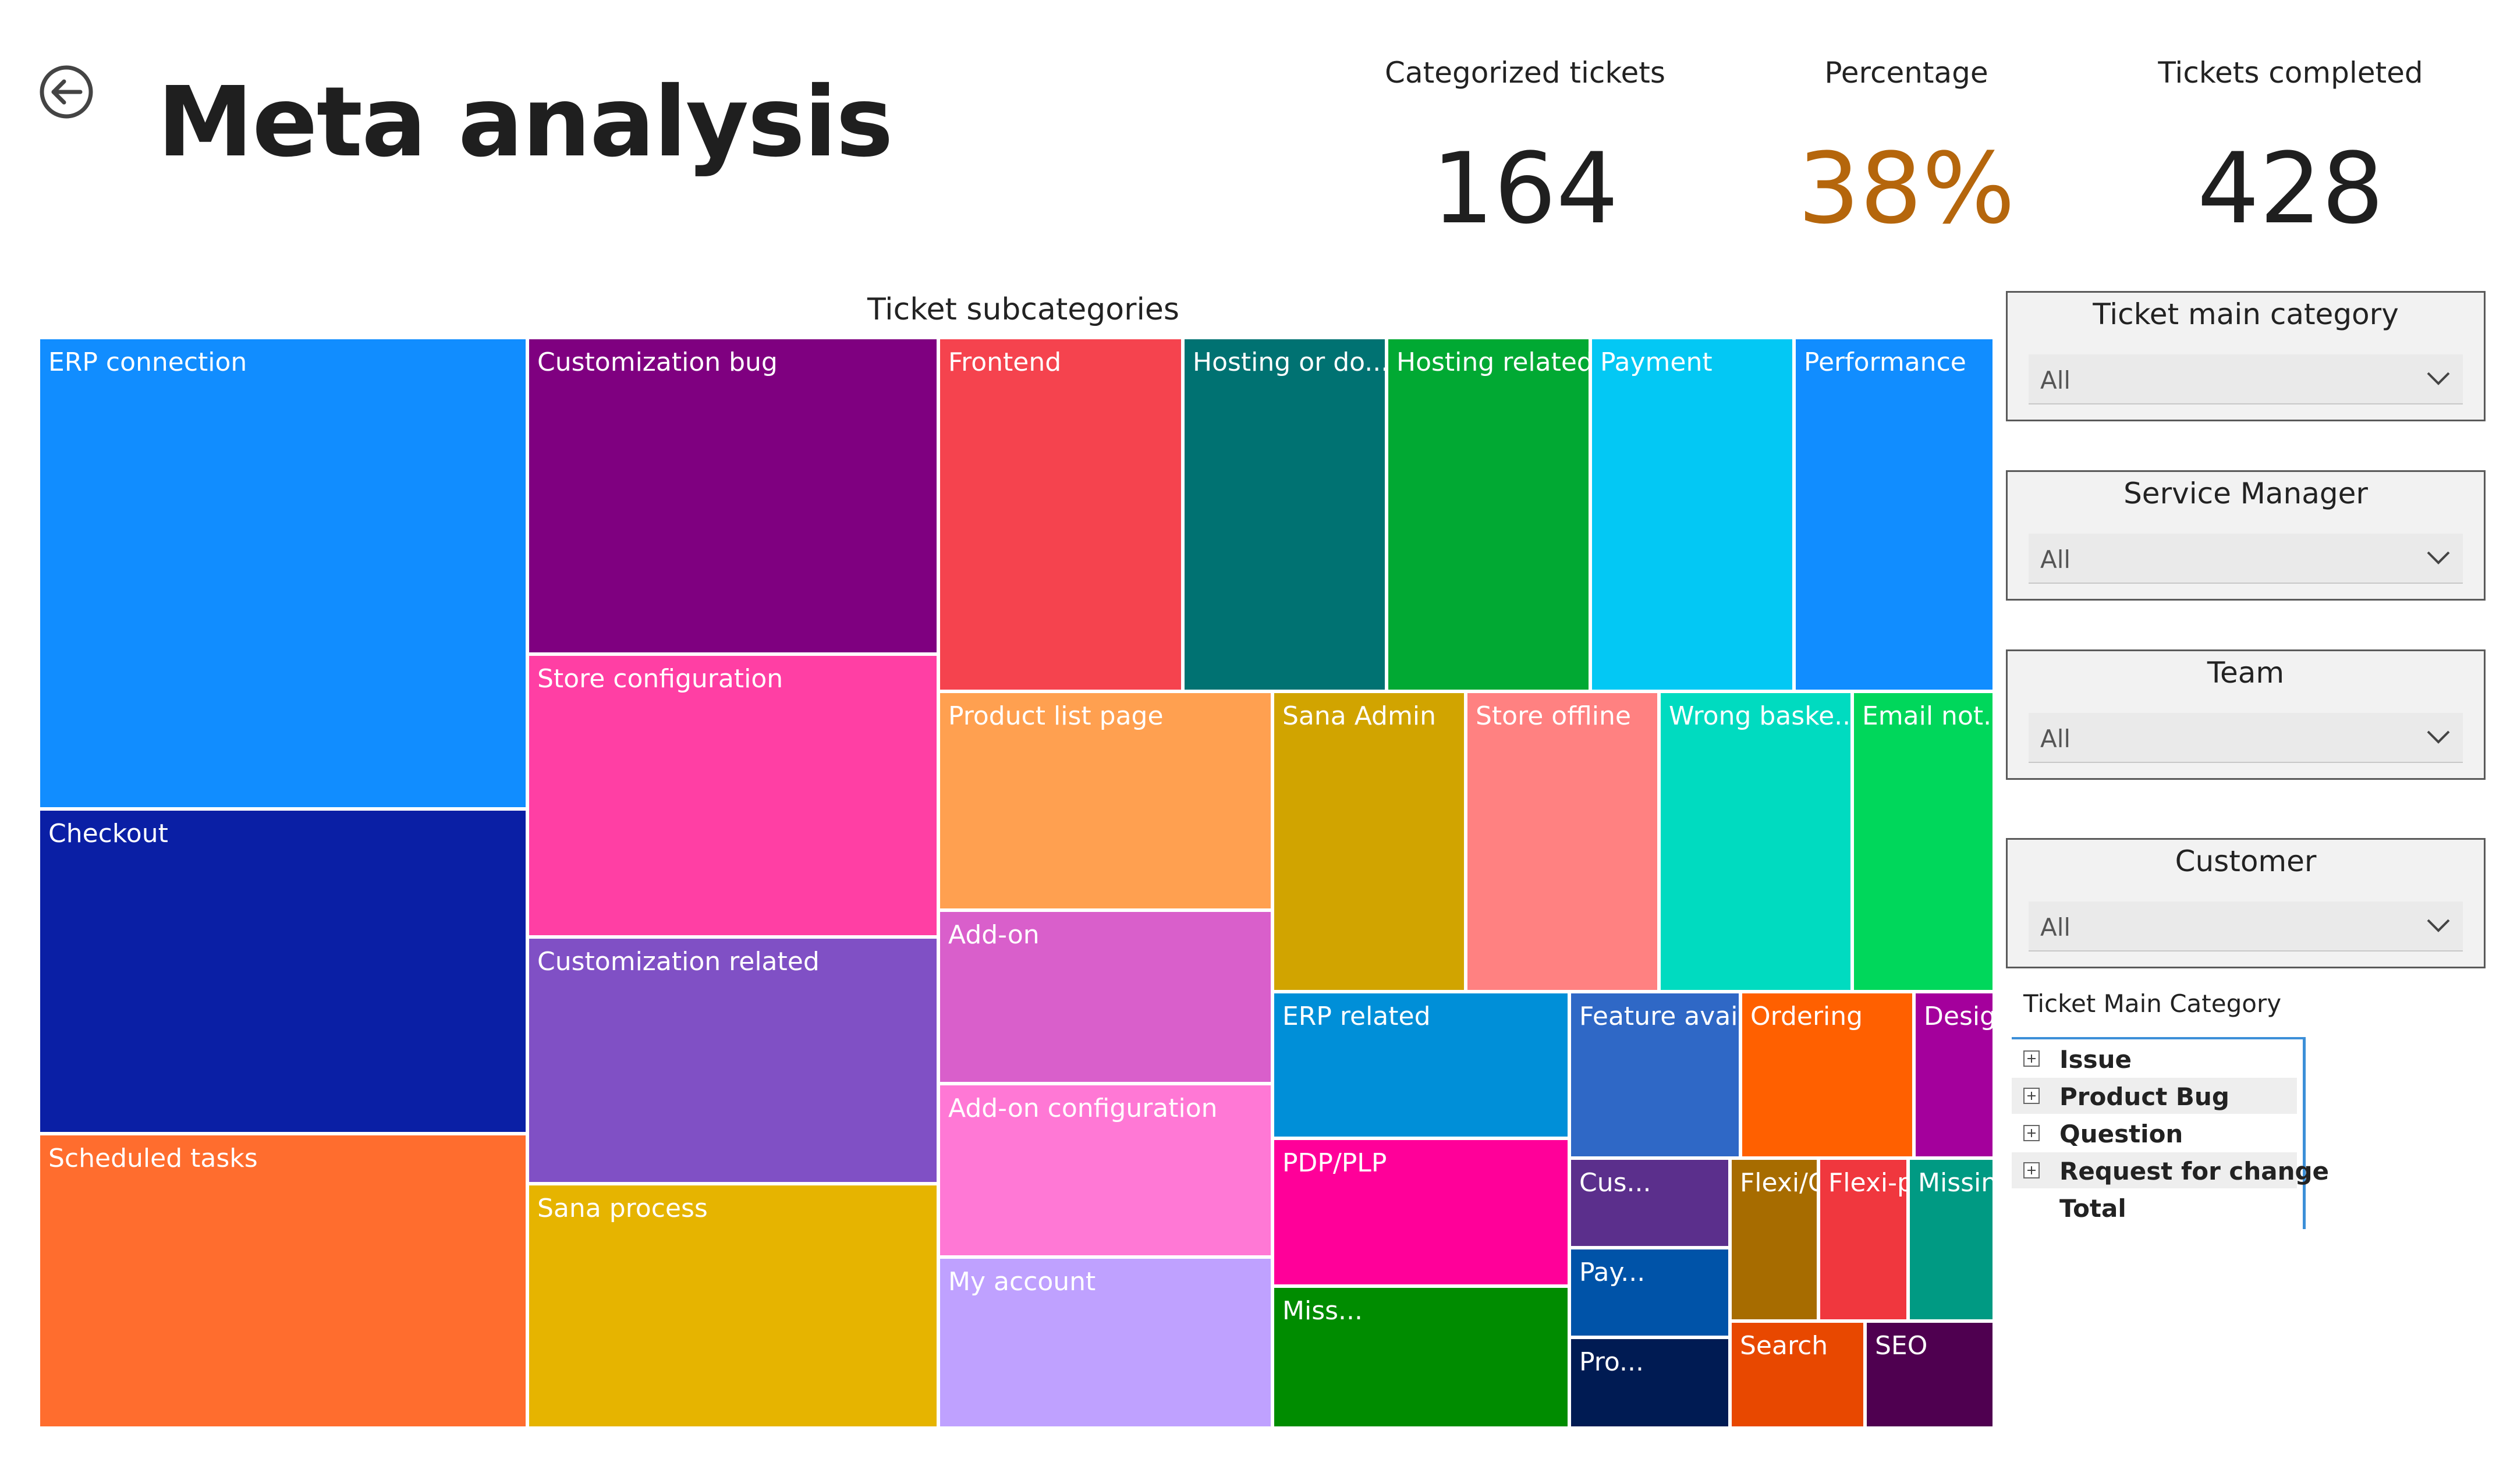 The width and height of the screenshot is (2503, 1484). What do you see at coordinates (660, 679) in the screenshot?
I see `treemap-tile-label: Store configuration` at bounding box center [660, 679].